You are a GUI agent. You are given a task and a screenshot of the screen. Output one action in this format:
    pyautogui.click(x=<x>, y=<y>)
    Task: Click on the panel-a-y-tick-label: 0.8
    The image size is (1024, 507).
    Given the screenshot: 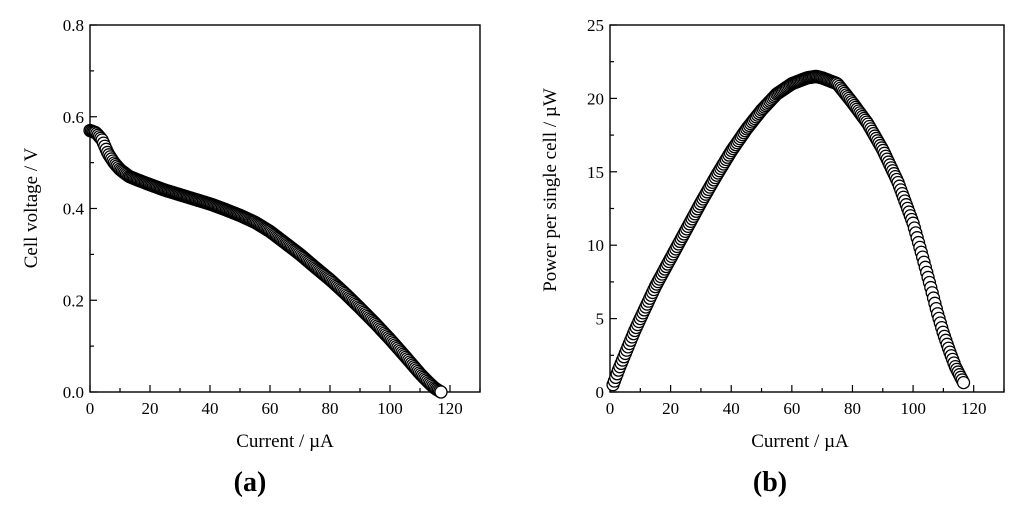 What is the action you would take?
    pyautogui.click(x=73, y=25)
    